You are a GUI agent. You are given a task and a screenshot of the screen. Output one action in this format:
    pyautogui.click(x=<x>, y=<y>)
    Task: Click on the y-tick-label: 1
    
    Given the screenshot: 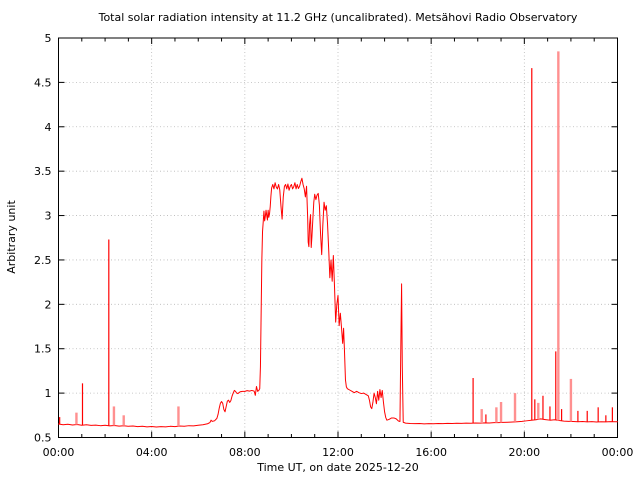 What is the action you would take?
    pyautogui.click(x=48, y=393)
    